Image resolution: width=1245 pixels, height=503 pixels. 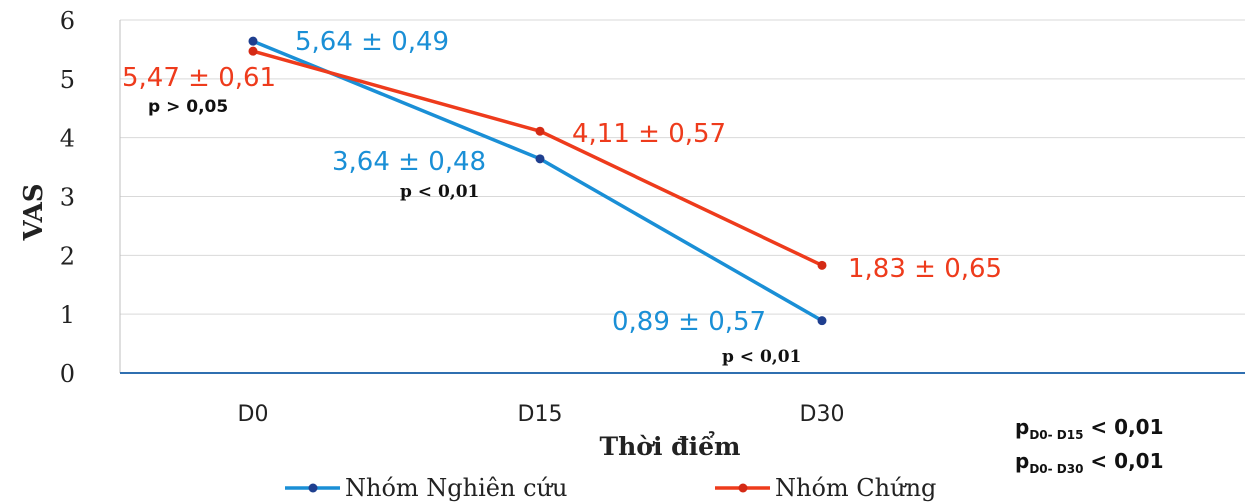 I want to click on y-tick-label: 1, so click(x=67, y=315).